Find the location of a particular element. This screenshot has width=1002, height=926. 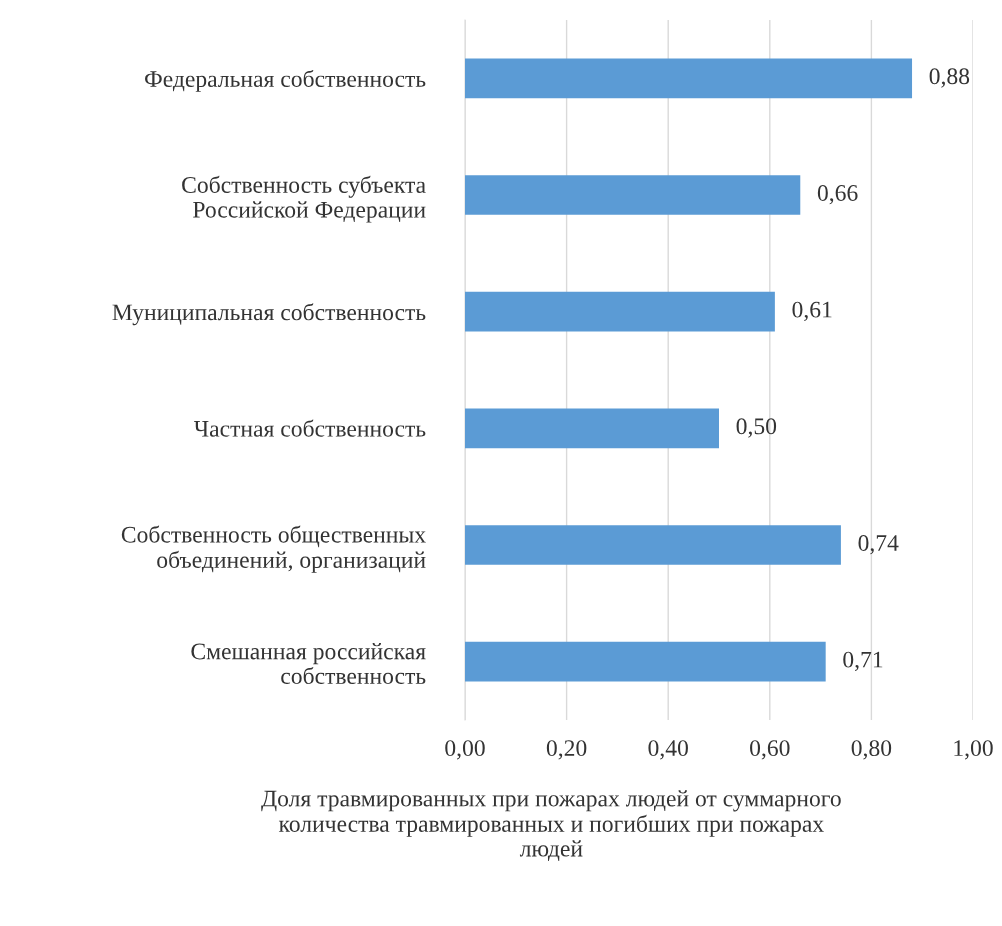

y-tick-label: Смешанная российская собственность is located at coordinates (308, 663).